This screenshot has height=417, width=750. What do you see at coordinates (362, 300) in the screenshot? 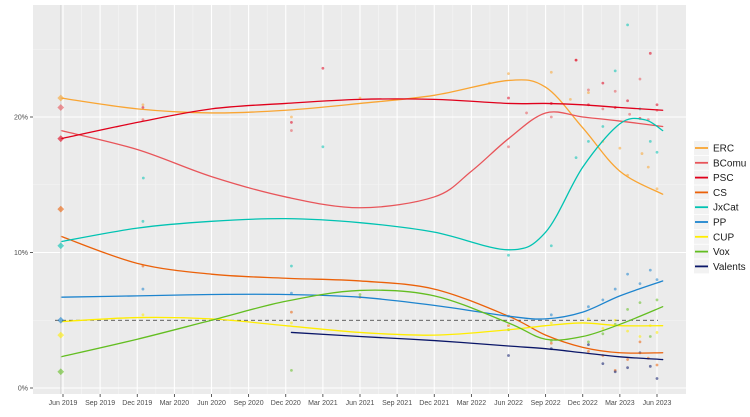
I see `trend-line-pp` at bounding box center [362, 300].